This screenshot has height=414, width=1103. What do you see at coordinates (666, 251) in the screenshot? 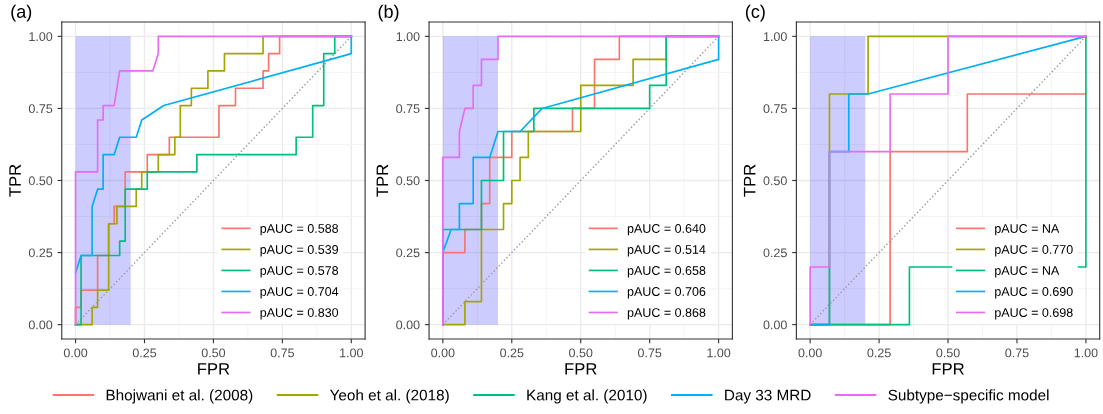
I see `legend-label: pAUC = 0.514` at bounding box center [666, 251].